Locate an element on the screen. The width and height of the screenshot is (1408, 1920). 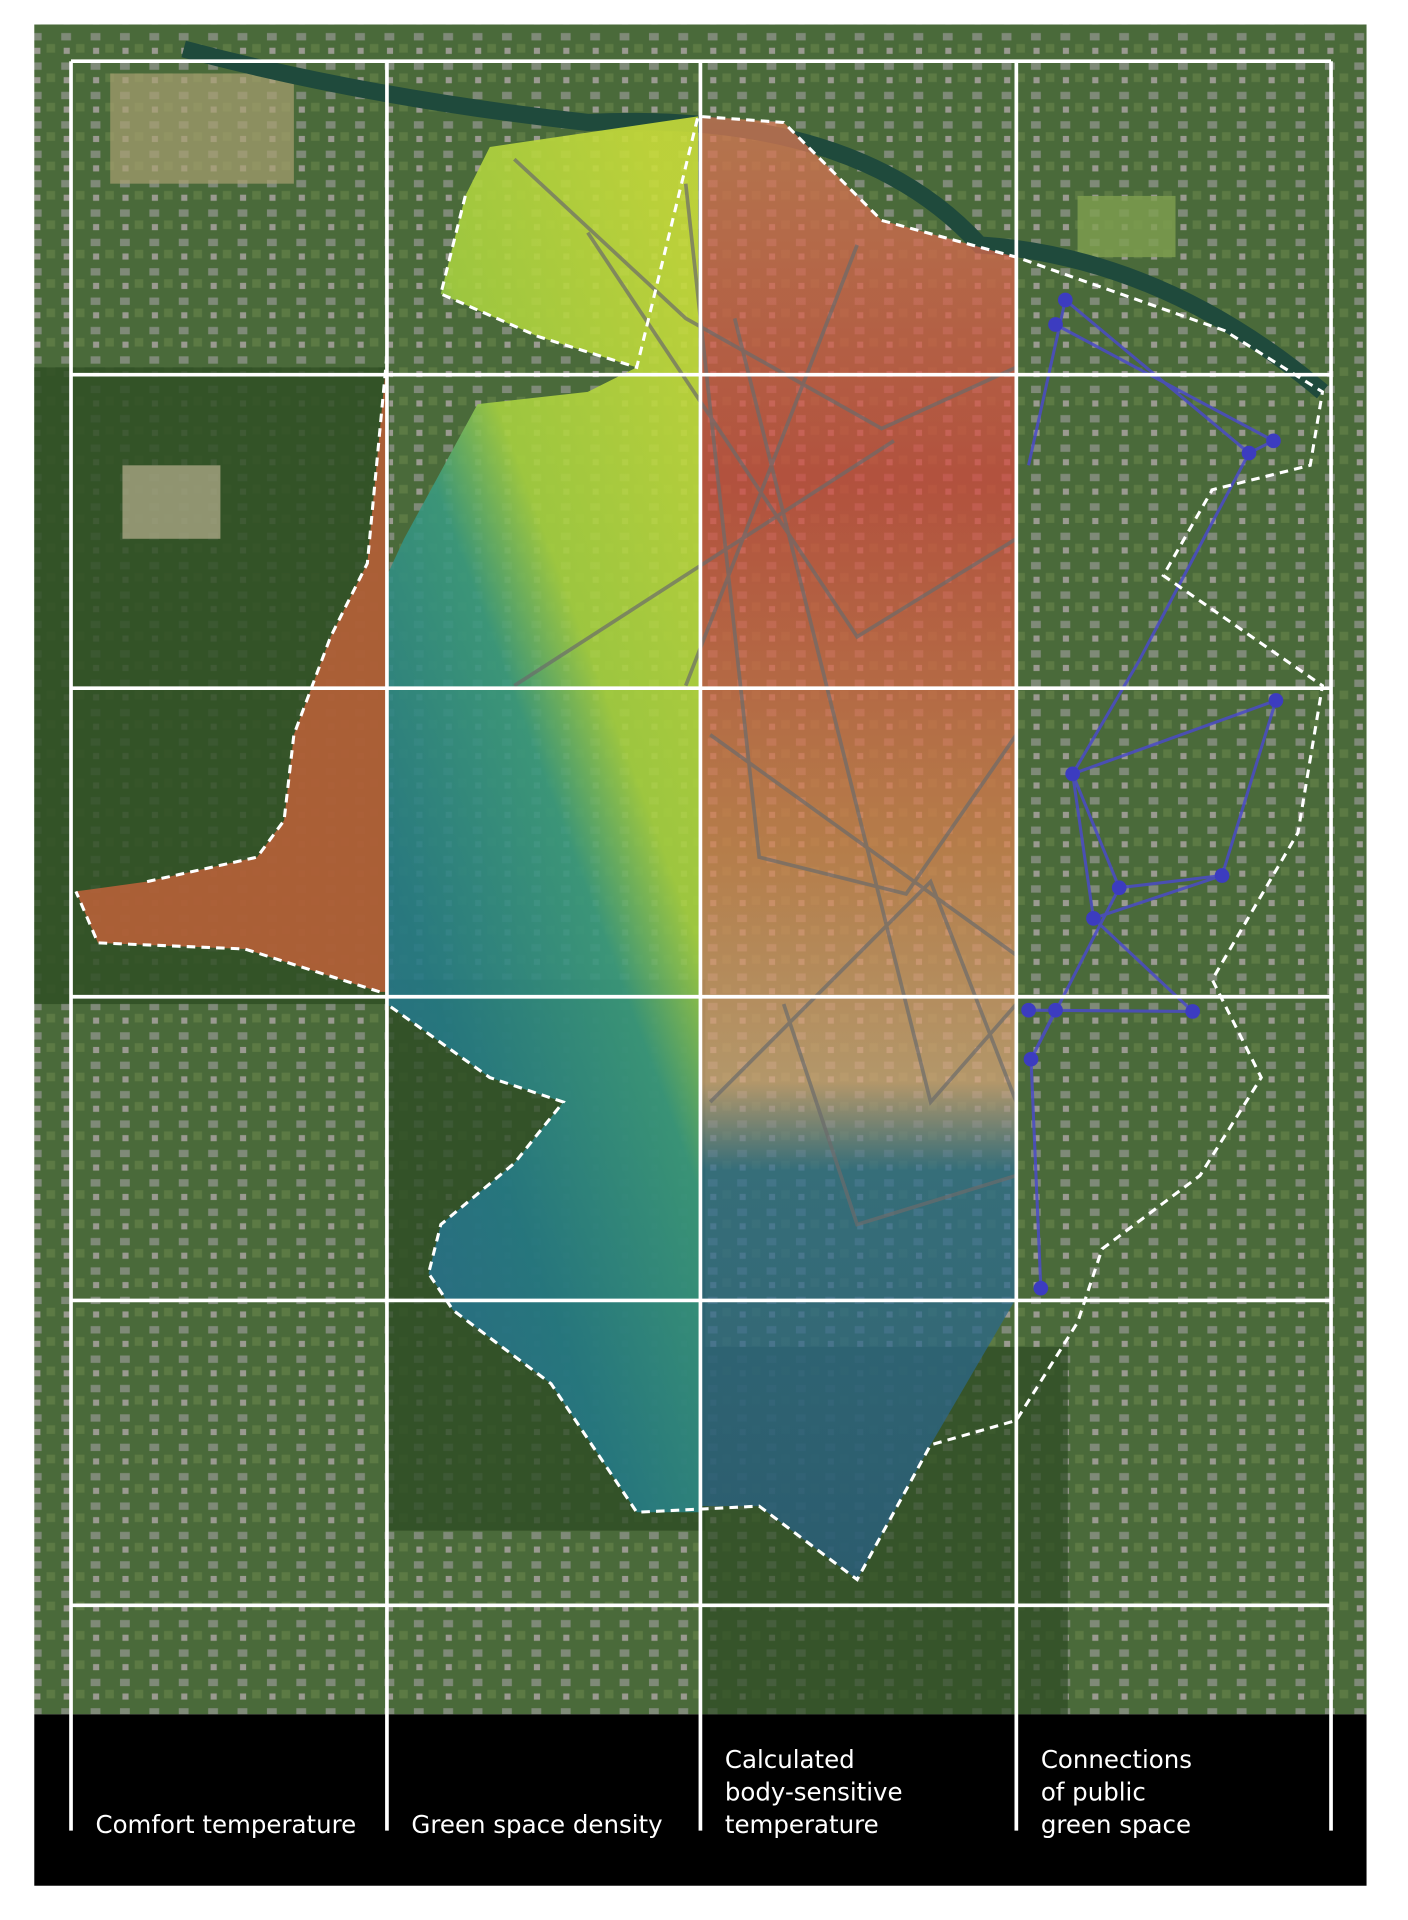
panel-label: body-sensitive is located at coordinates (814, 1792).